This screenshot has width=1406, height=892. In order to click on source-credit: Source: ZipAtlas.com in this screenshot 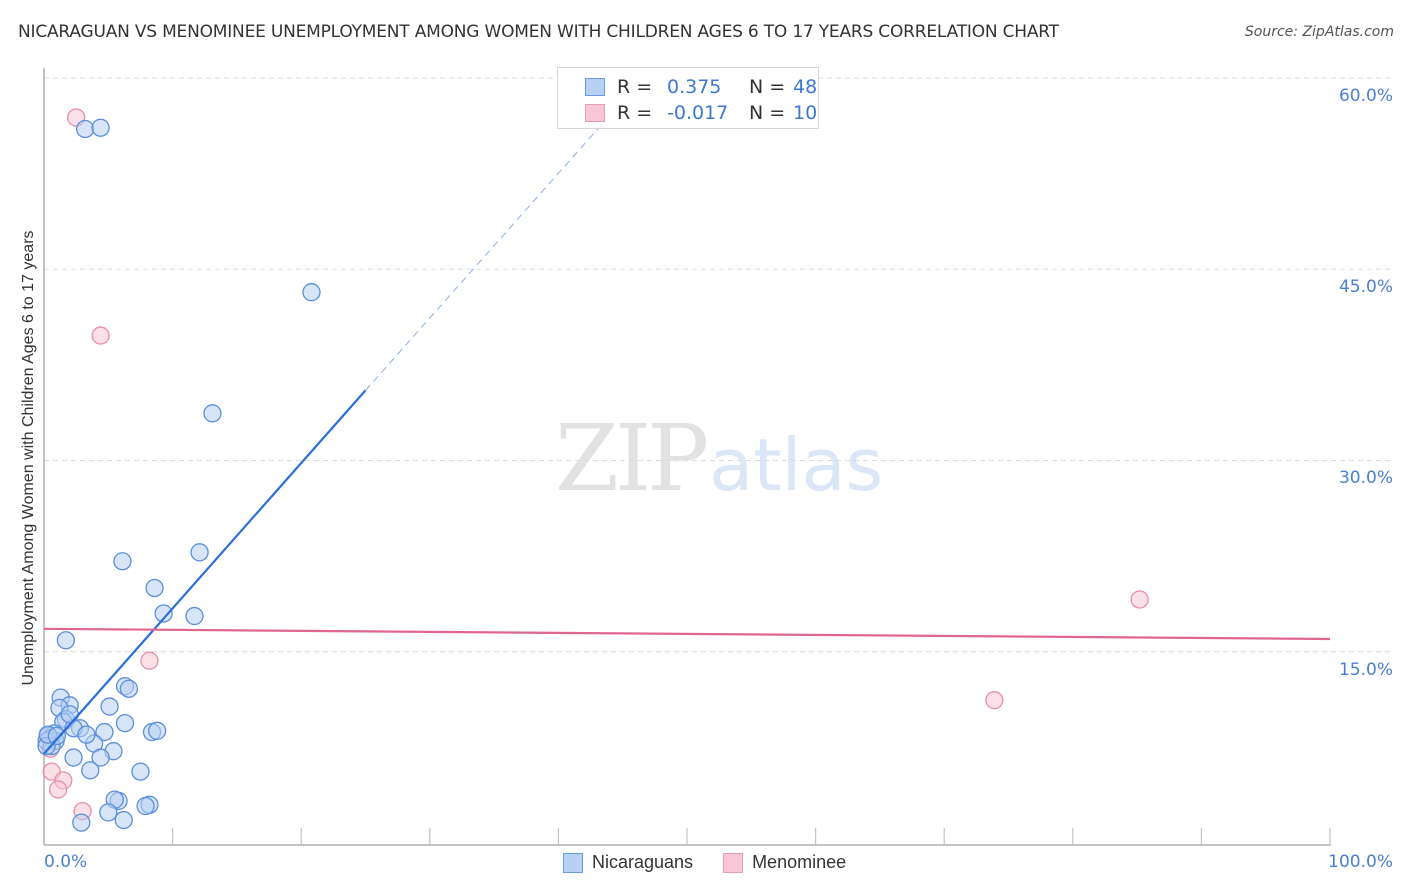, I will do `click(1319, 32)`.